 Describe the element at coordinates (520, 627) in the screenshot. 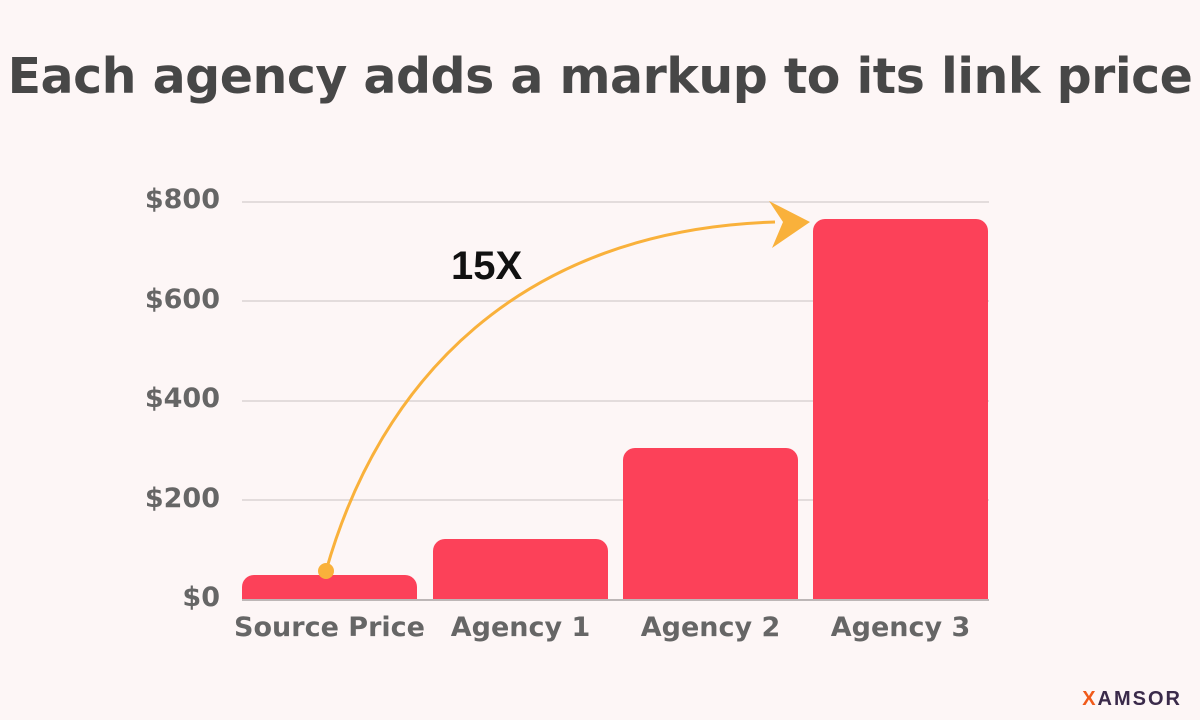

I see `x-label-agency-1: Agency 1` at that location.